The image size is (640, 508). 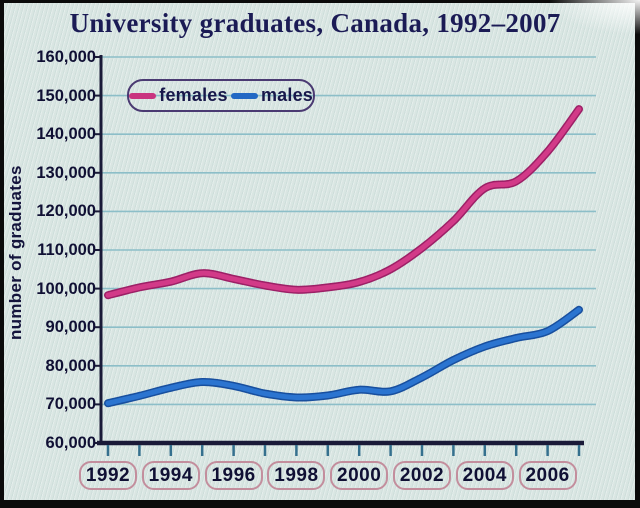 I want to click on males-line, so click(x=343, y=356).